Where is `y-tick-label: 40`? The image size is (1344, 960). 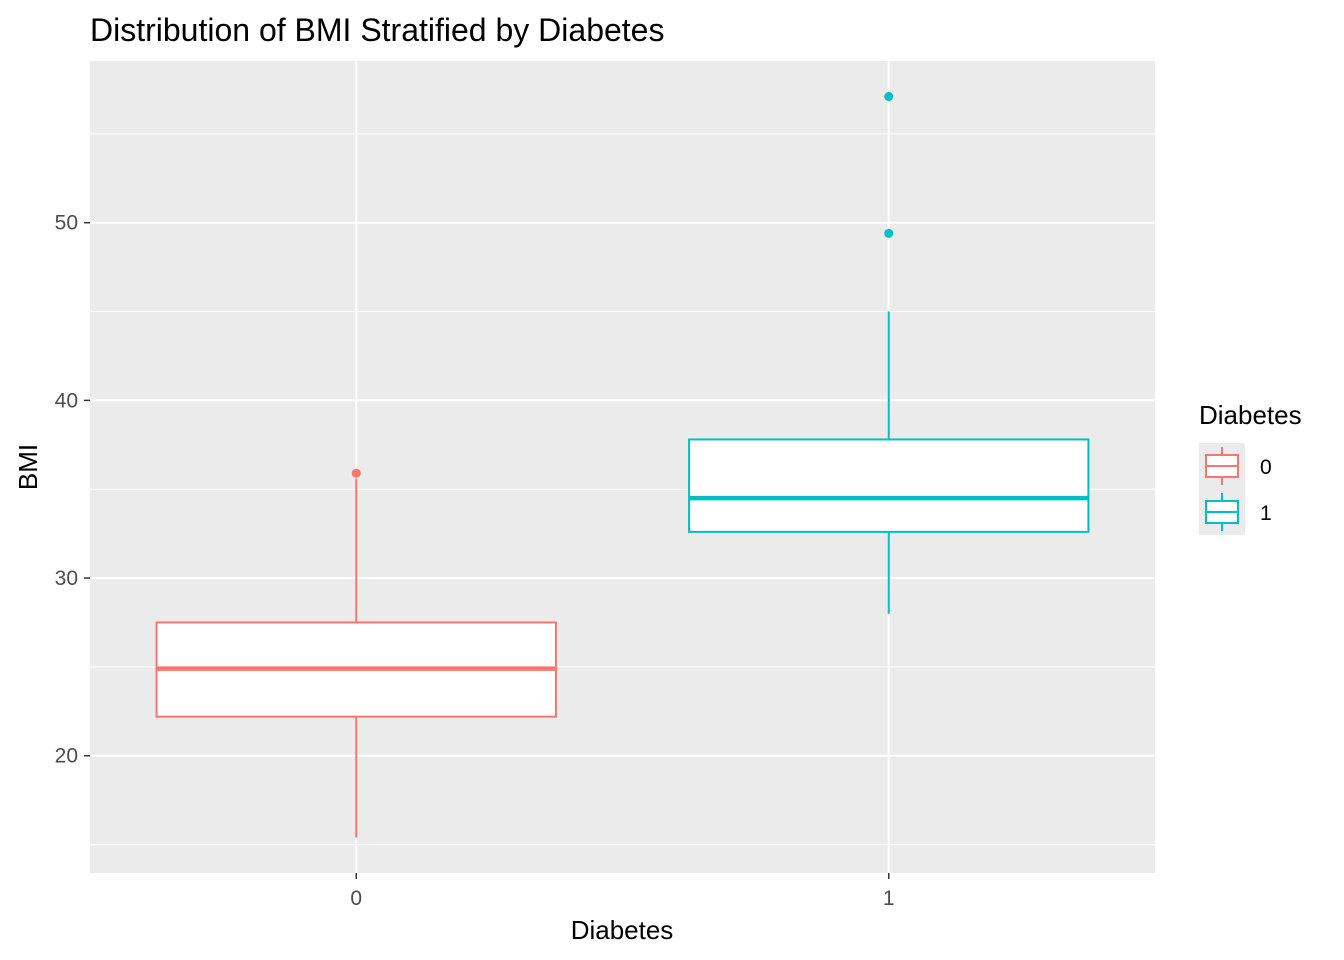 y-tick-label: 40 is located at coordinates (66, 400).